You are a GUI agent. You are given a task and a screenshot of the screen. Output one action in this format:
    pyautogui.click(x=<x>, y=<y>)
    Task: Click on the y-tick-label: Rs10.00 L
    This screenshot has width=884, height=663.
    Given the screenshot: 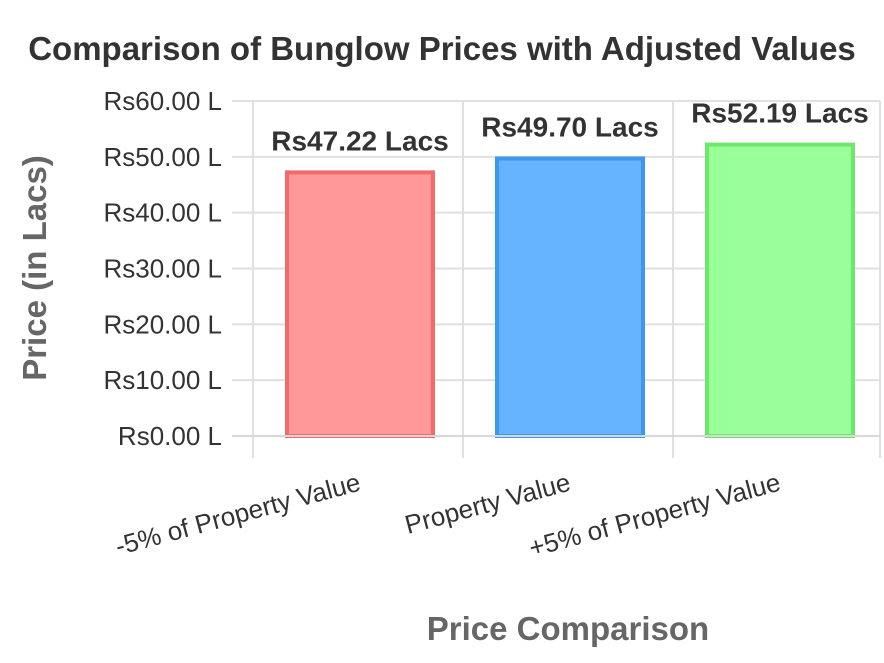 What is the action you would take?
    pyautogui.click(x=162, y=380)
    